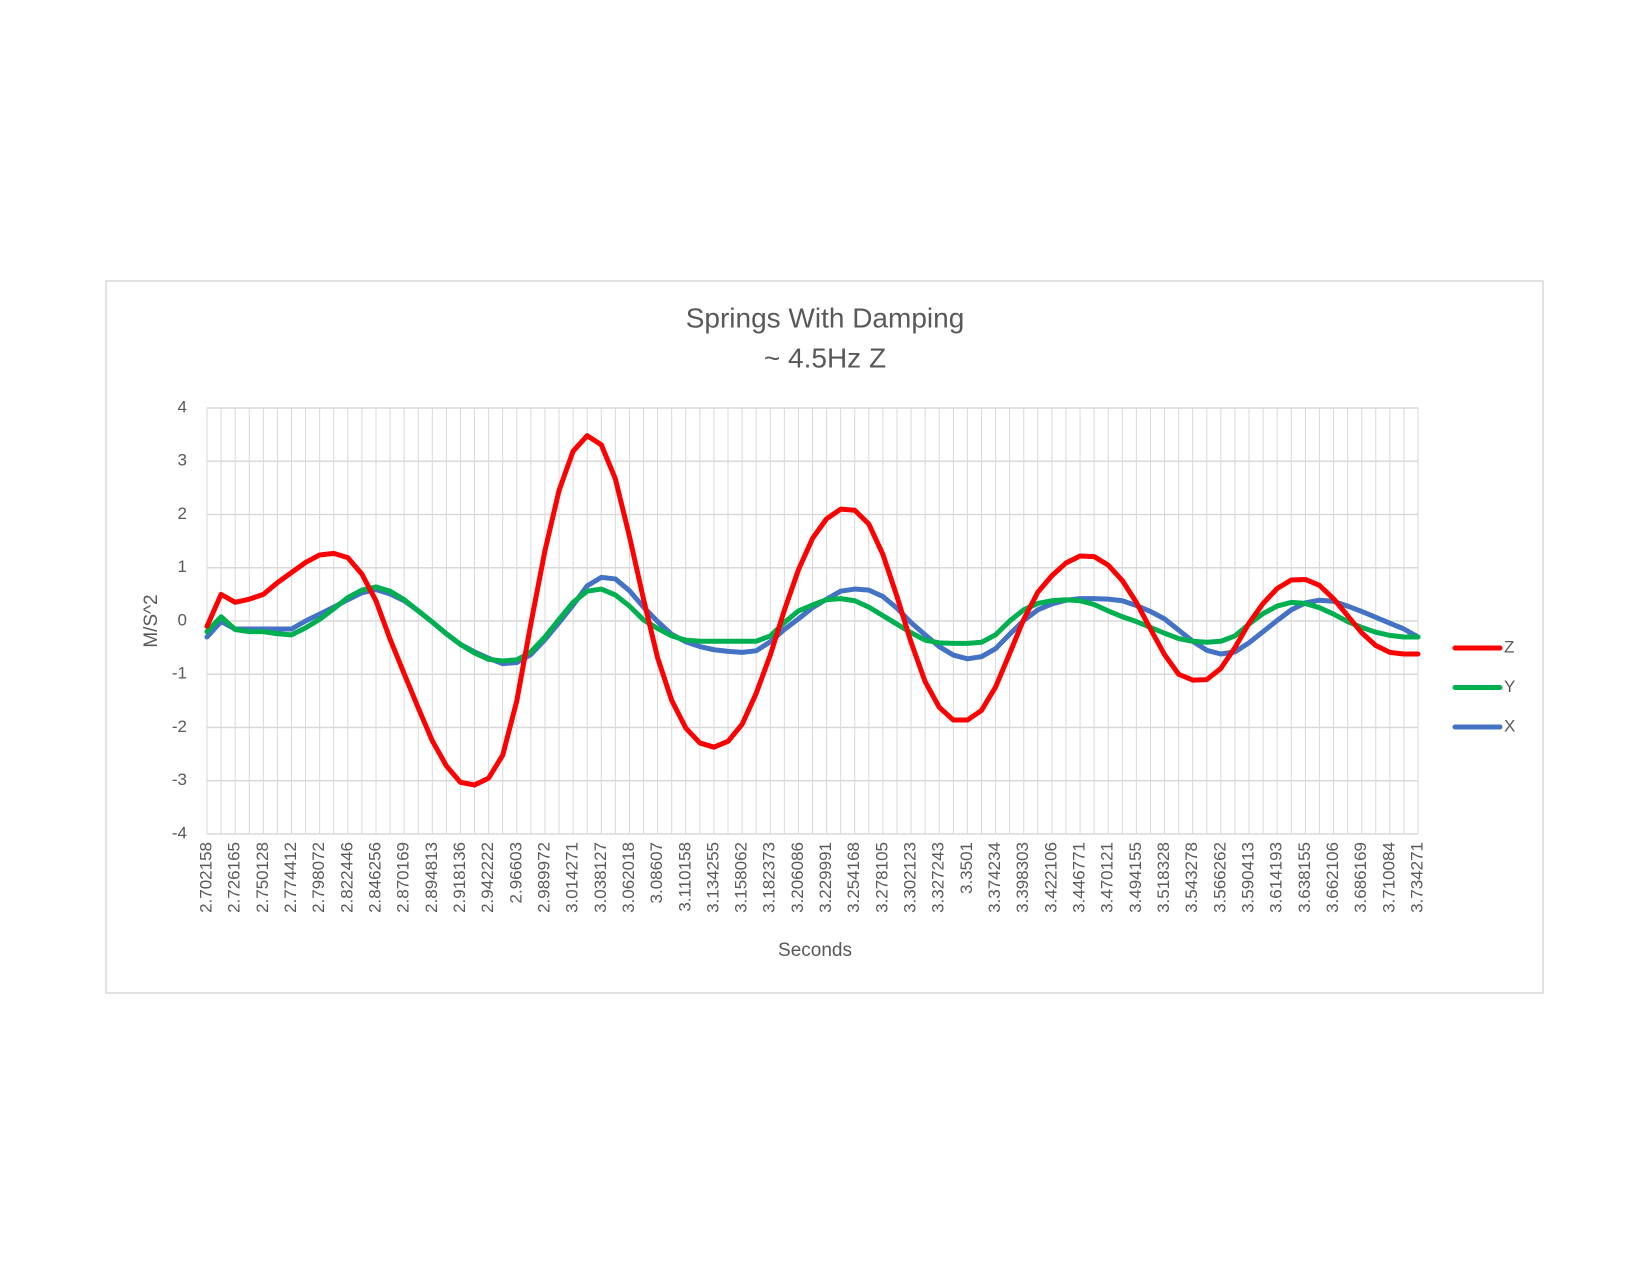 The image size is (1650, 1280). I want to click on x-tick-label: 2.702158, so click(205, 877).